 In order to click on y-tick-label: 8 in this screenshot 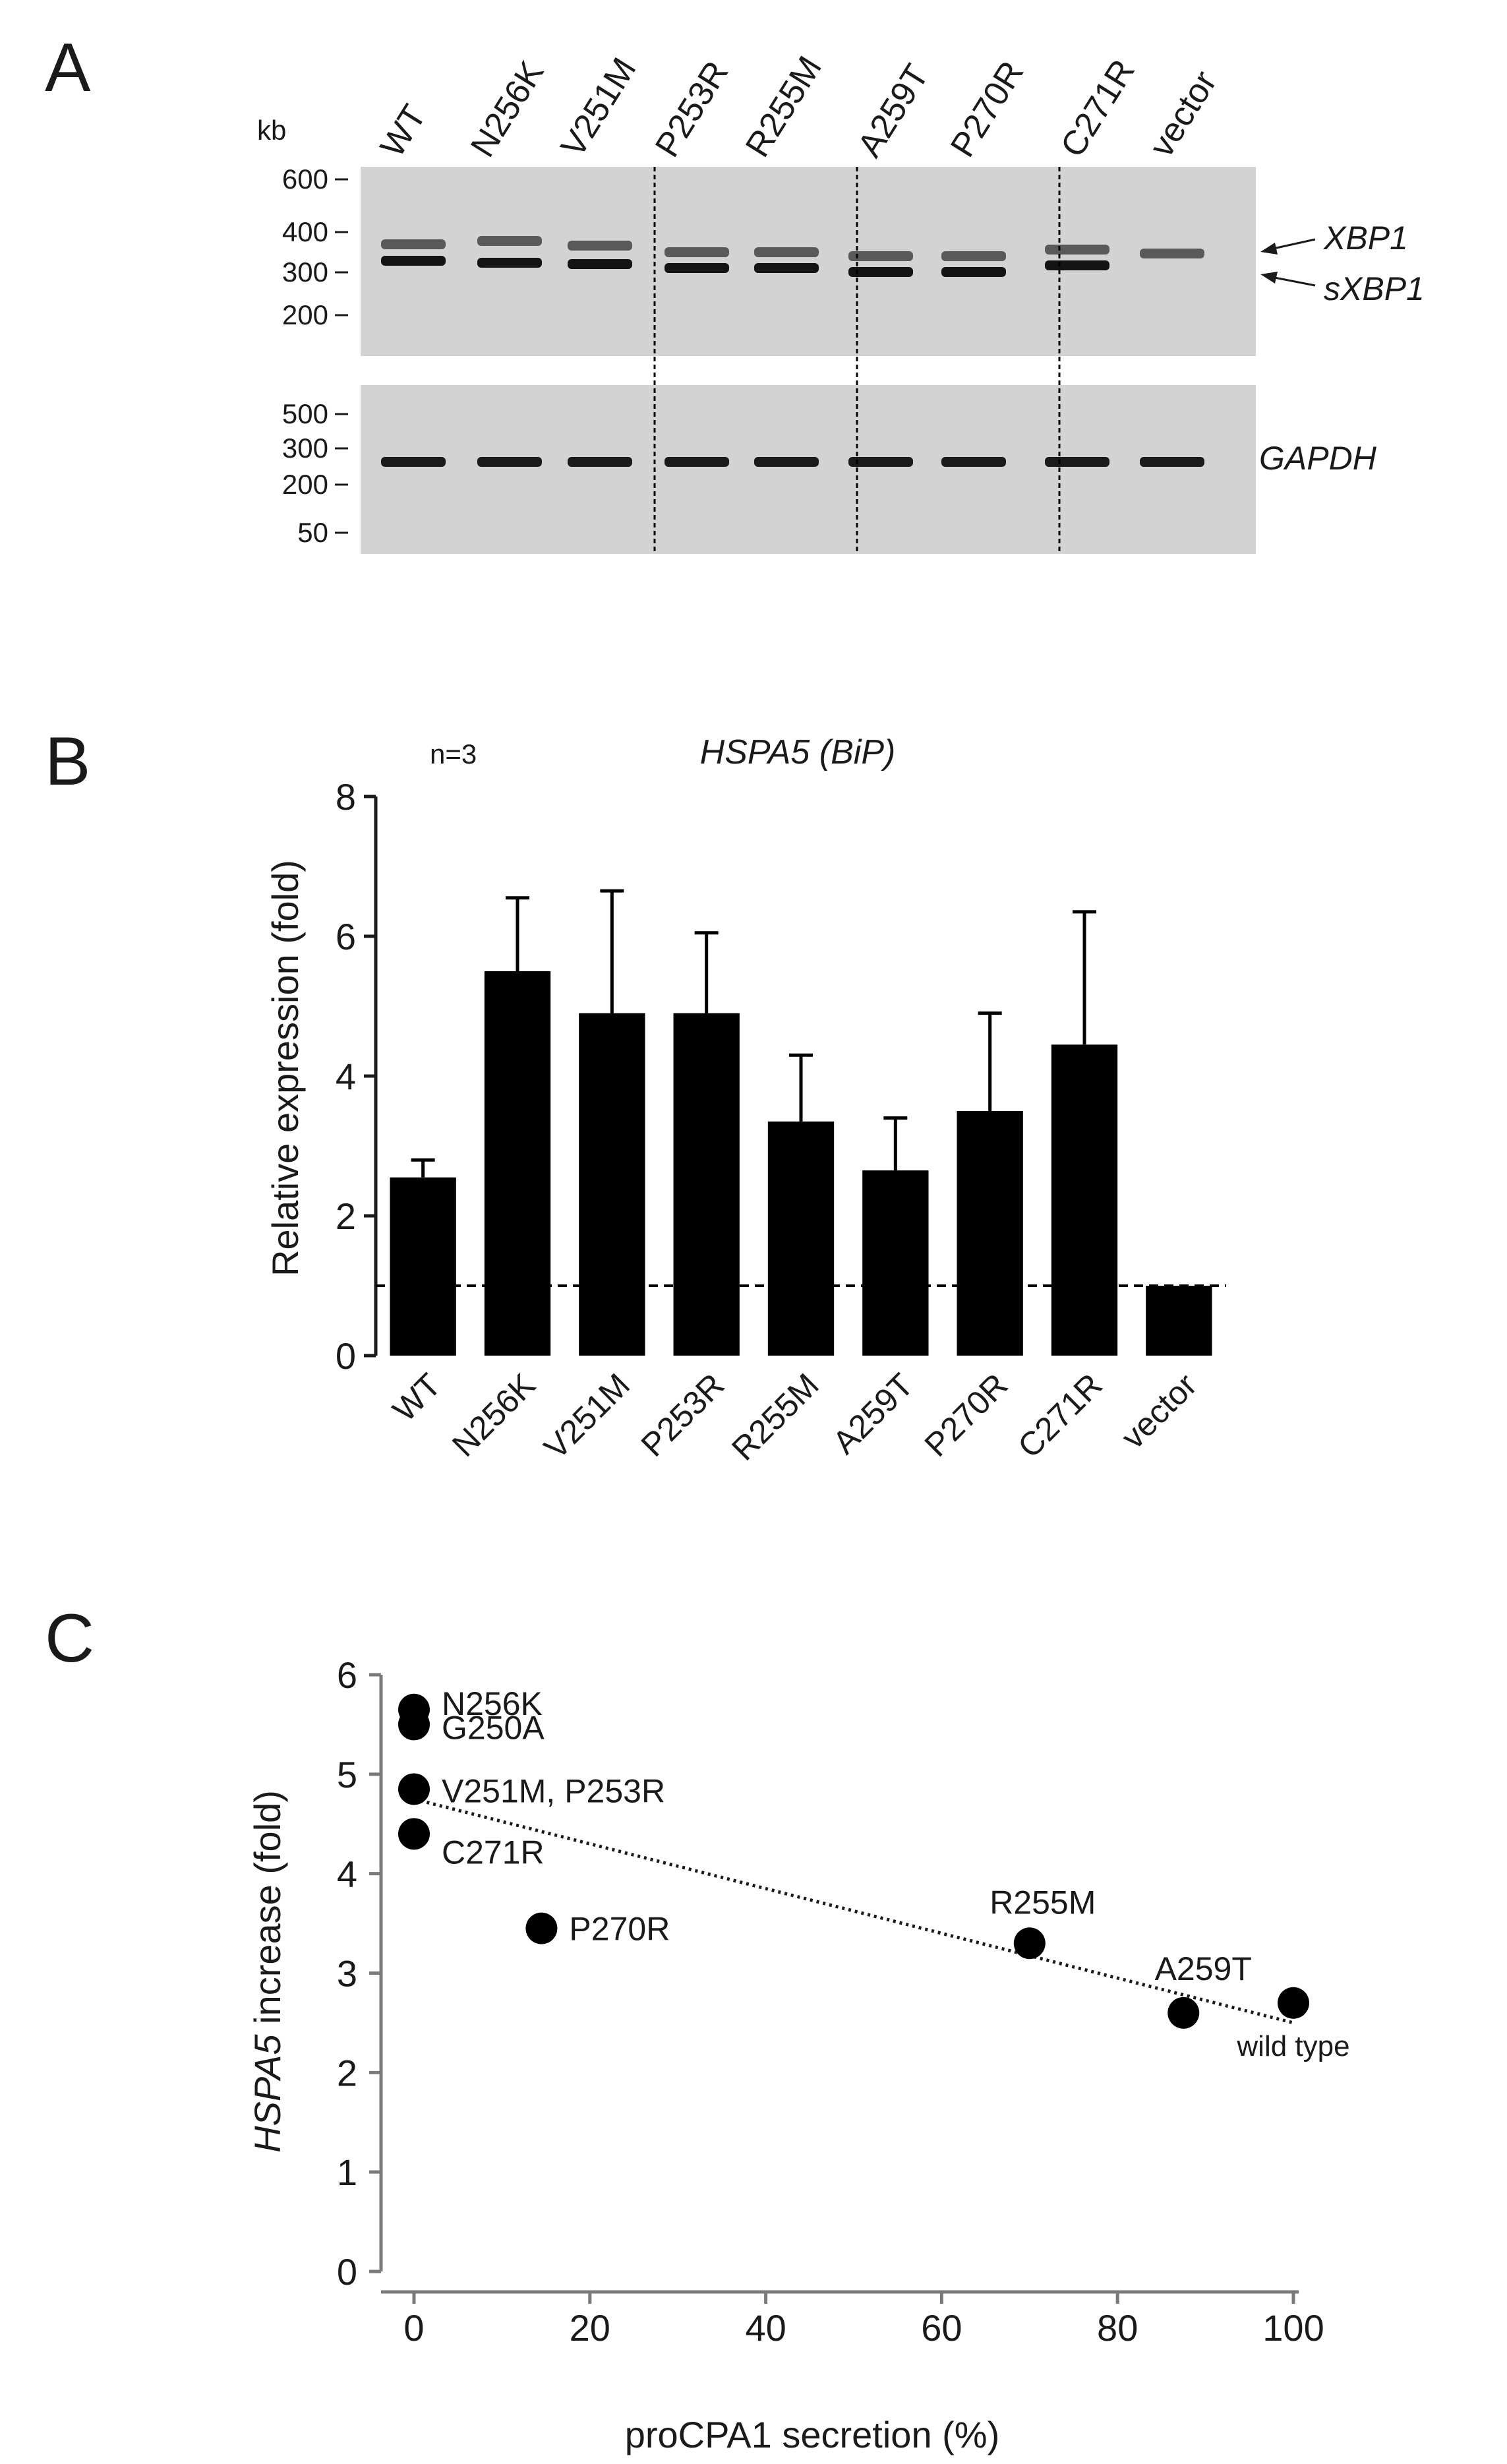, I will do `click(346, 797)`.